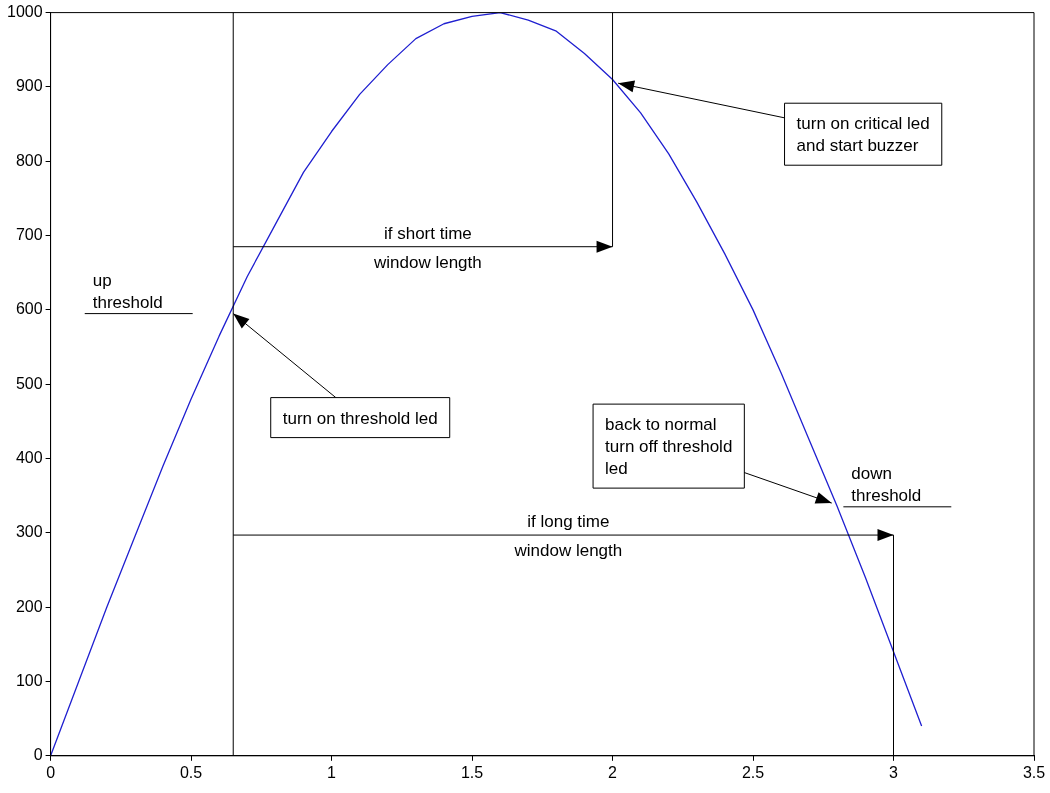 This screenshot has height=793, width=1050. I want to click on x-tick-label: 3, so click(894, 772).